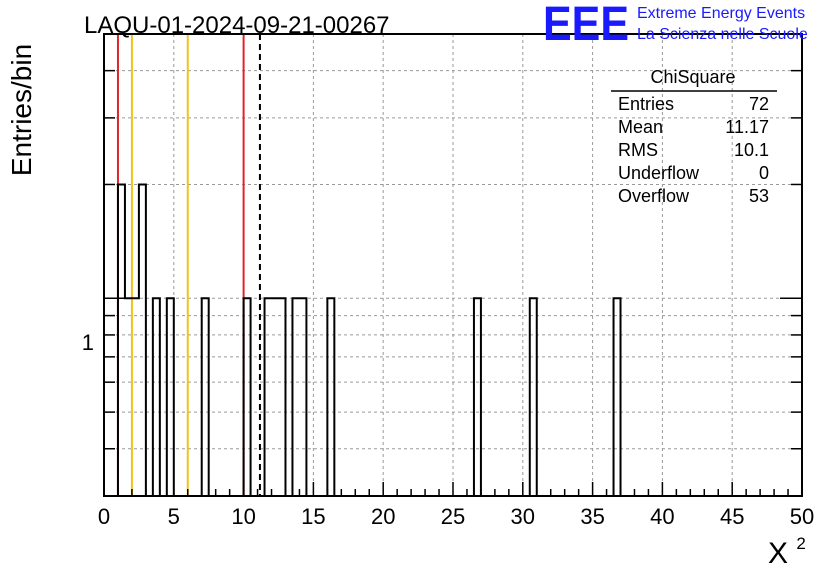 Image resolution: width=836 pixels, height=572 pixels. What do you see at coordinates (759, 104) in the screenshot?
I see `stats-value-entries: 72` at bounding box center [759, 104].